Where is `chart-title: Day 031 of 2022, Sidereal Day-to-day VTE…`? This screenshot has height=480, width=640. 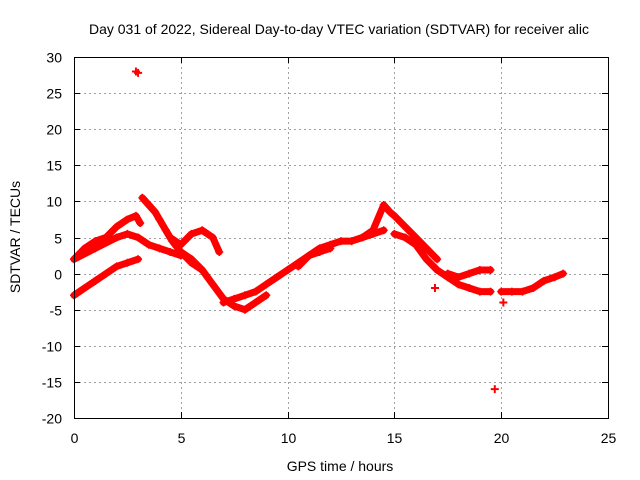 chart-title: Day 031 of 2022, Sidereal Day-to-day VTE… is located at coordinates (339, 29).